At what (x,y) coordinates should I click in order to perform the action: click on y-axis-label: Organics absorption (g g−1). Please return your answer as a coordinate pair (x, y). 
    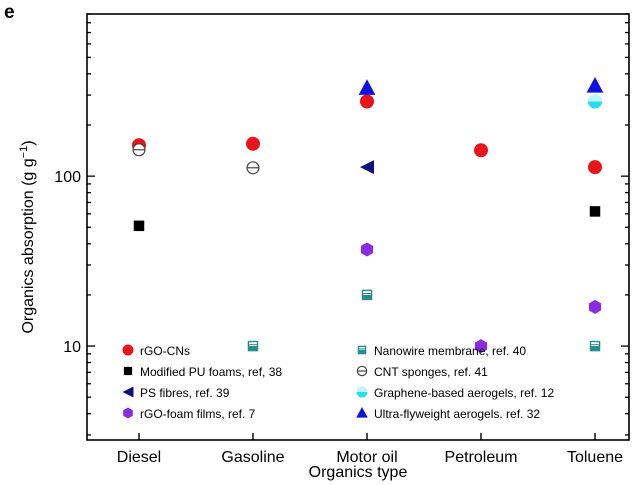
    Looking at the image, I should click on (27, 236).